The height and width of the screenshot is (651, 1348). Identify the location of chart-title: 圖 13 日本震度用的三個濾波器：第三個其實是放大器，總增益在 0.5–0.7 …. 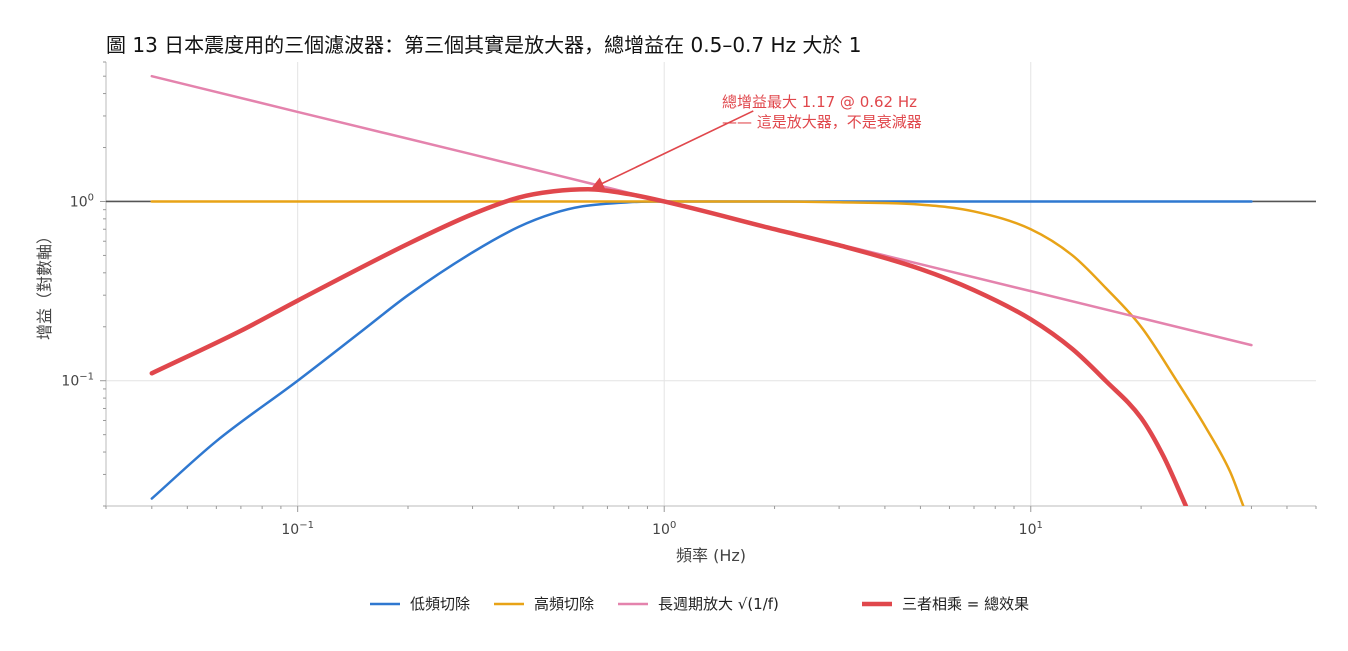
(483, 45).